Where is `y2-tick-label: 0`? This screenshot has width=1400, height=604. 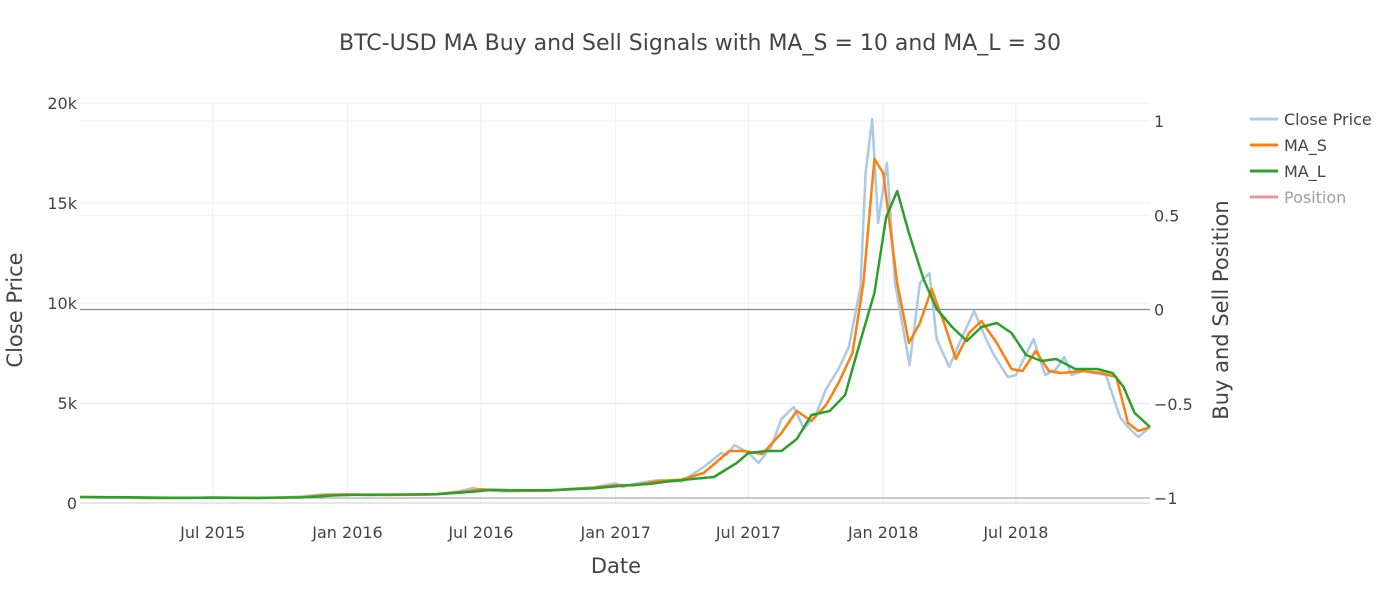 y2-tick-label: 0 is located at coordinates (1159, 310).